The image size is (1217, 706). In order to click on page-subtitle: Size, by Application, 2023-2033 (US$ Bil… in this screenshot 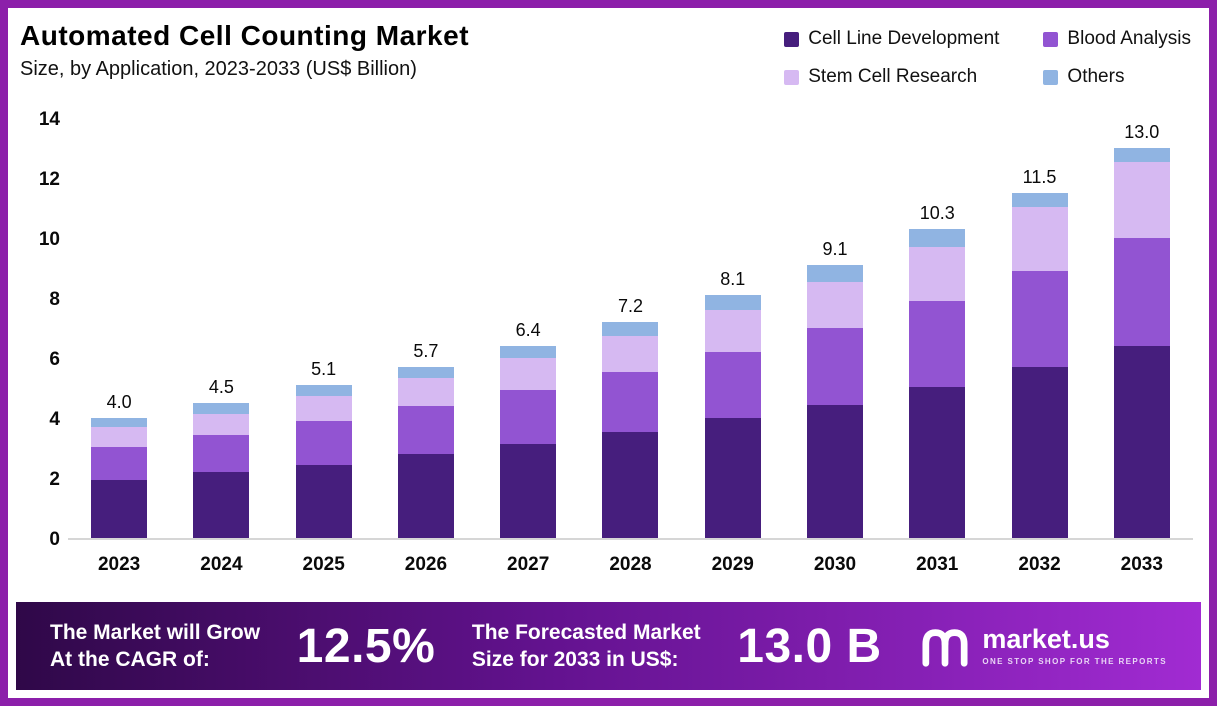, I will do `click(218, 69)`.